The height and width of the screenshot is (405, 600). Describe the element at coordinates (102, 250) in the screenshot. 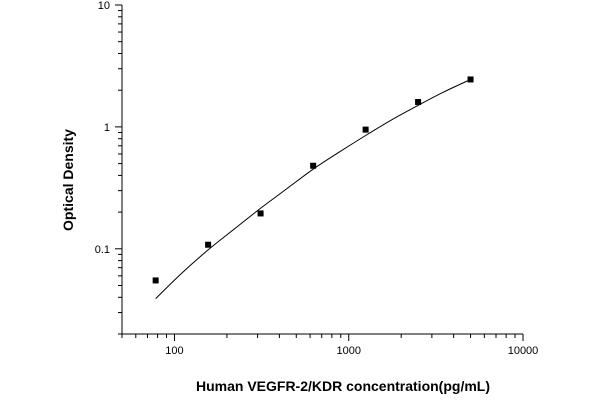

I see `y-tick-label: 0.1` at that location.